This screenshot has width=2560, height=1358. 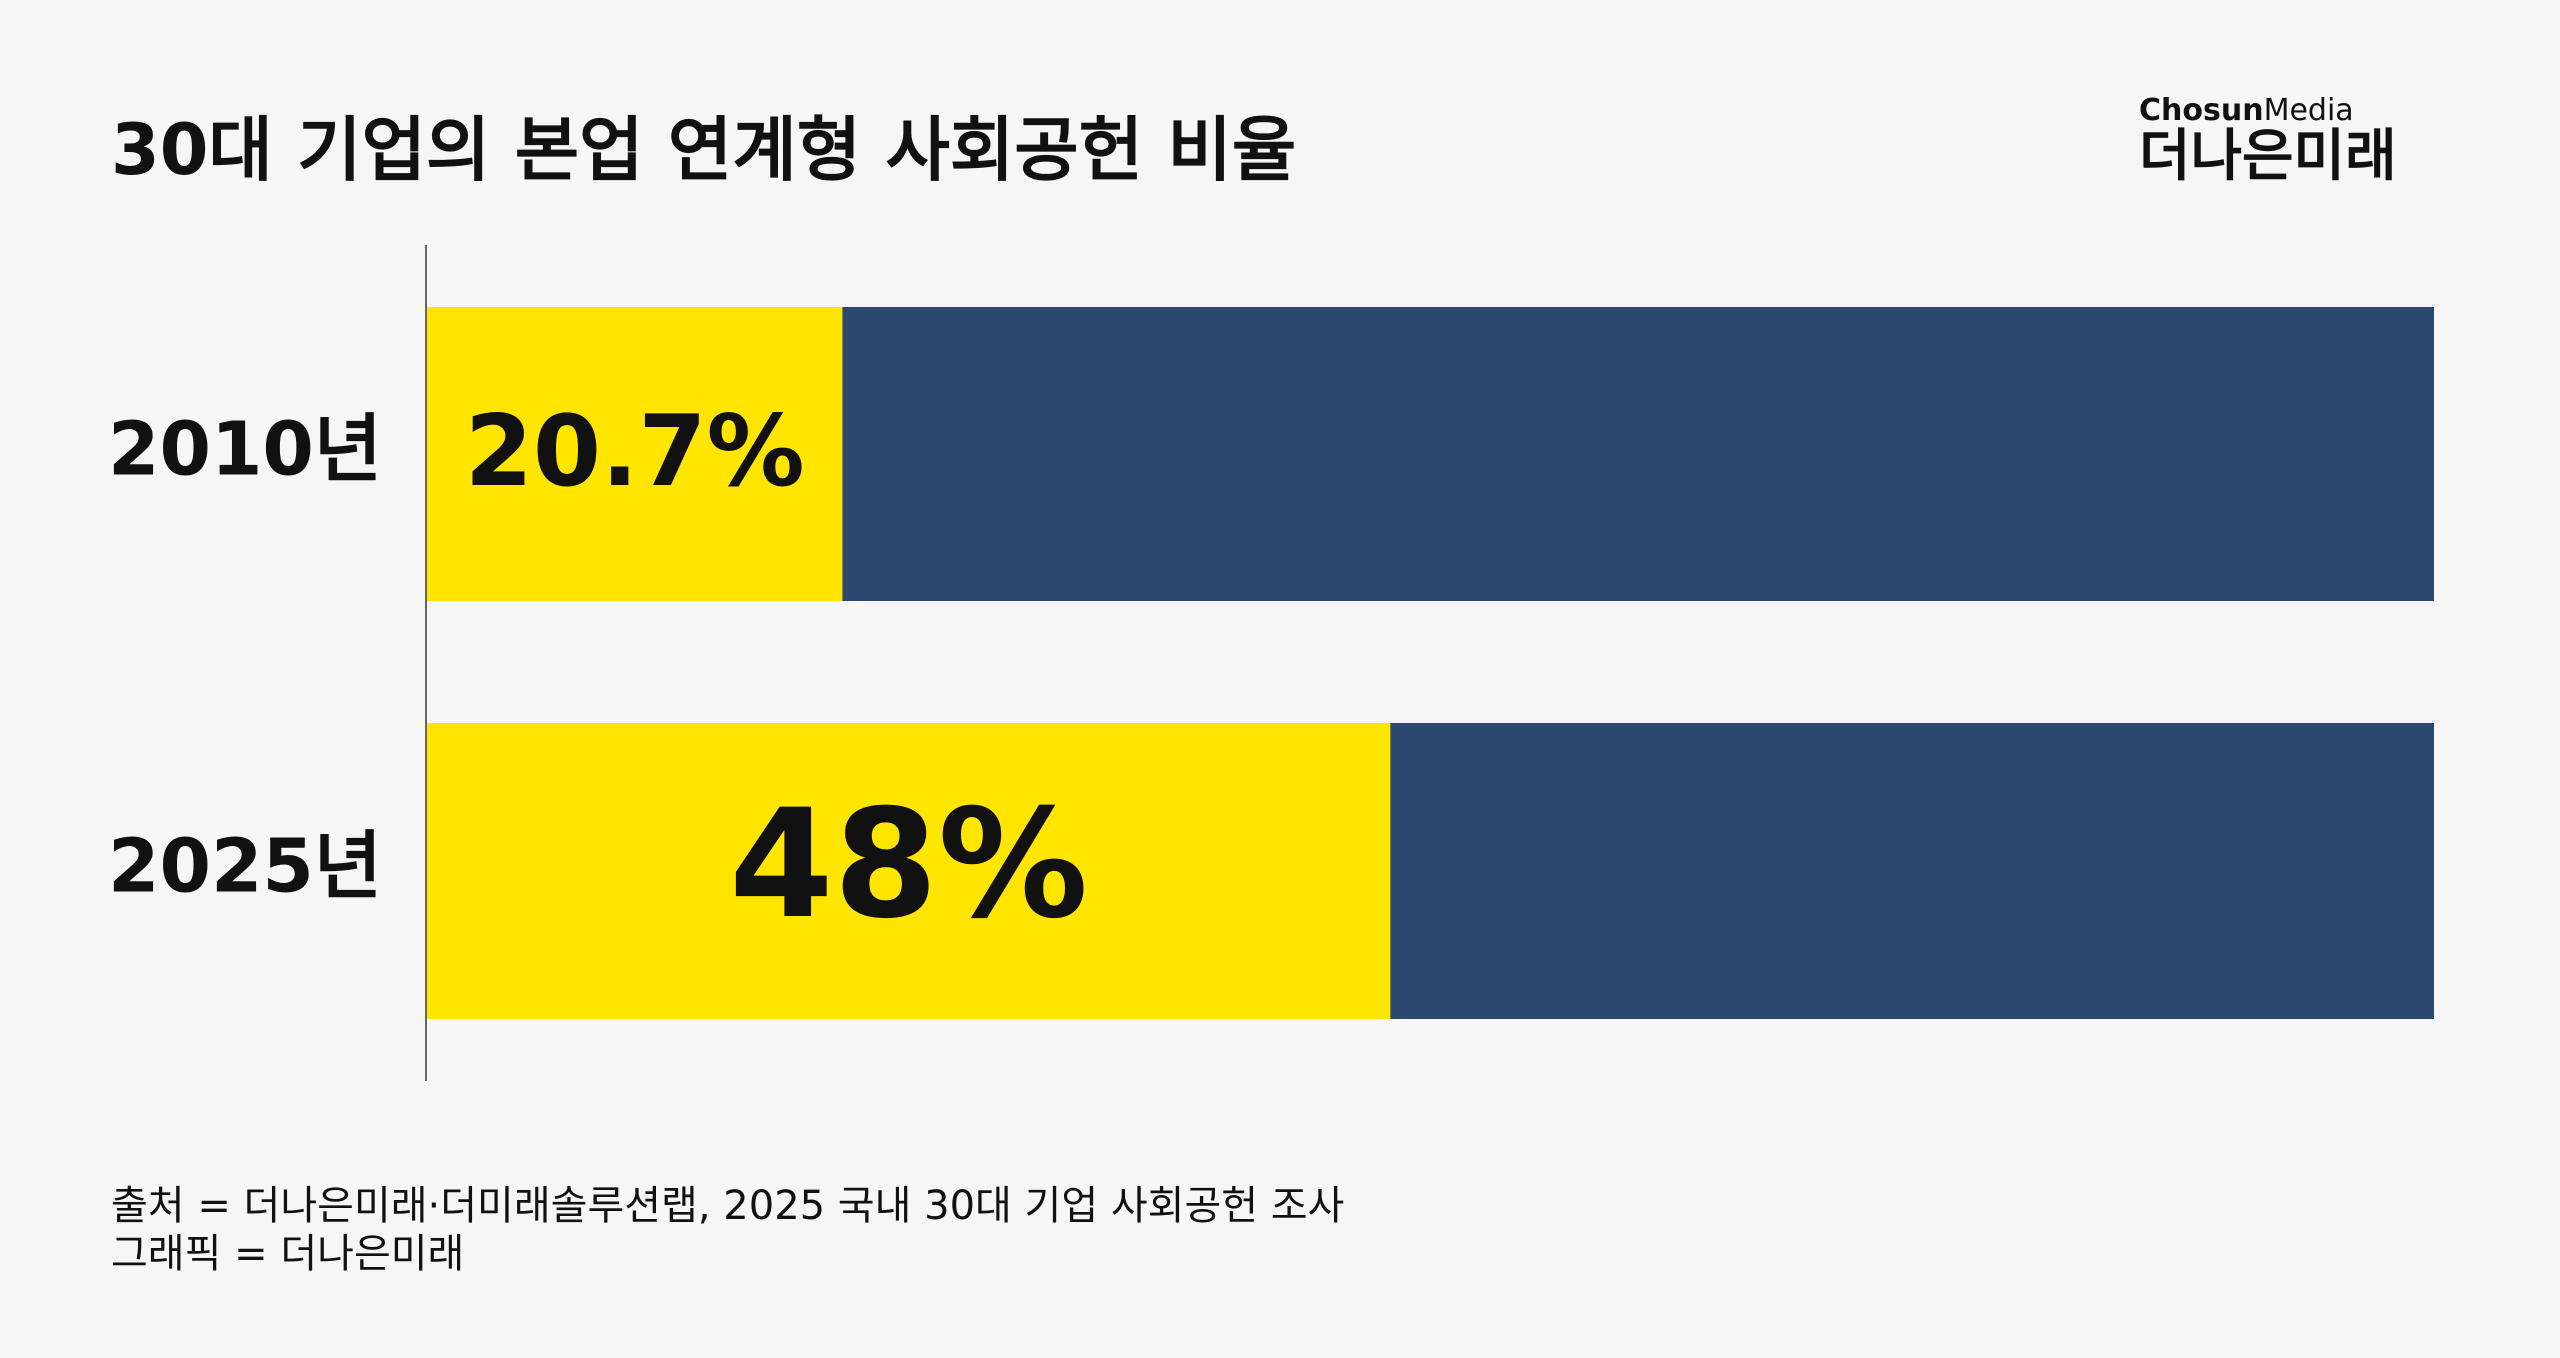 What do you see at coordinates (287, 1254) in the screenshot?
I see `credit: 그래픽 = 더나은미래` at bounding box center [287, 1254].